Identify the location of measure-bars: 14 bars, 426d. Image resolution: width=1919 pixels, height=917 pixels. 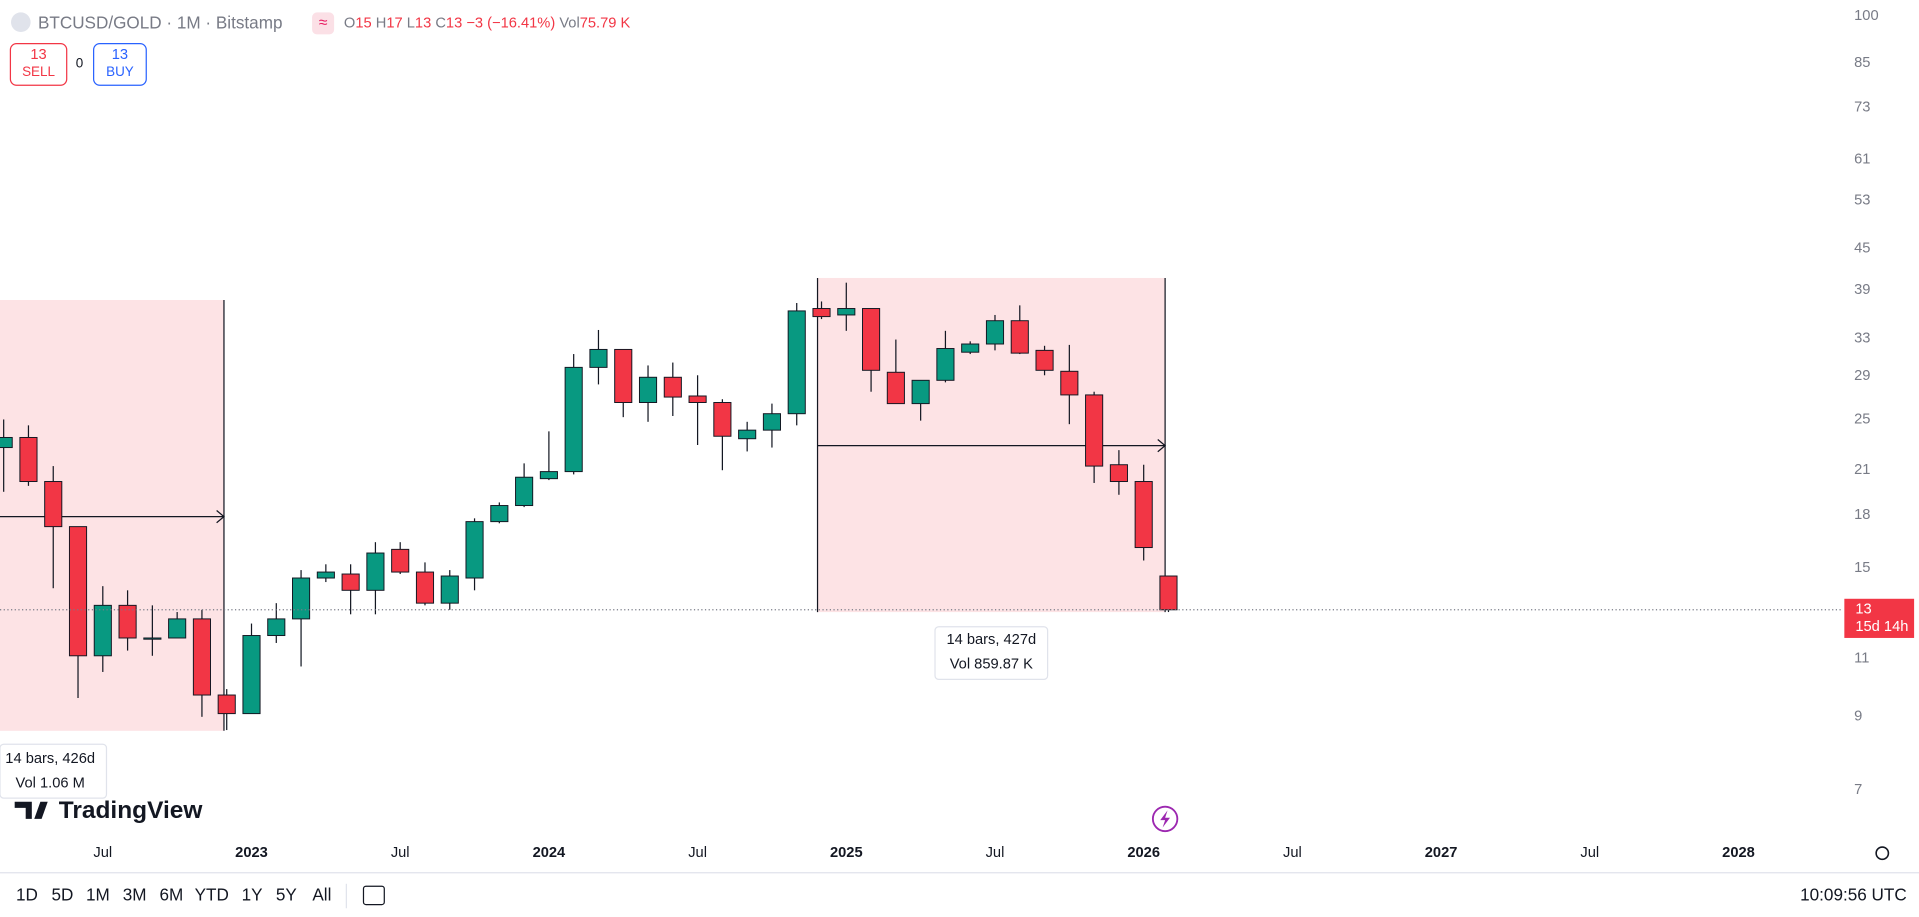
(50, 759).